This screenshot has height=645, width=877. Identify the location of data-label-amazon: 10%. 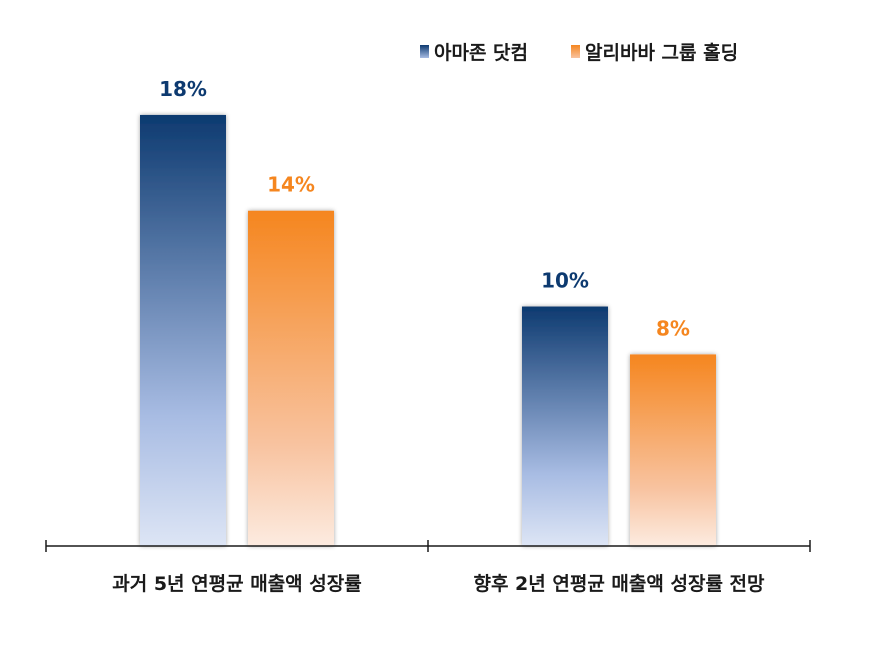
(565, 281).